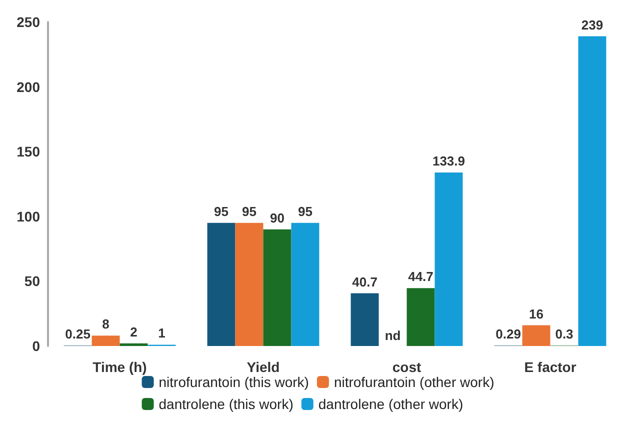 This screenshot has width=636, height=438. Describe the element at coordinates (263, 367) in the screenshot. I see `x-tick-label: Yield` at that location.